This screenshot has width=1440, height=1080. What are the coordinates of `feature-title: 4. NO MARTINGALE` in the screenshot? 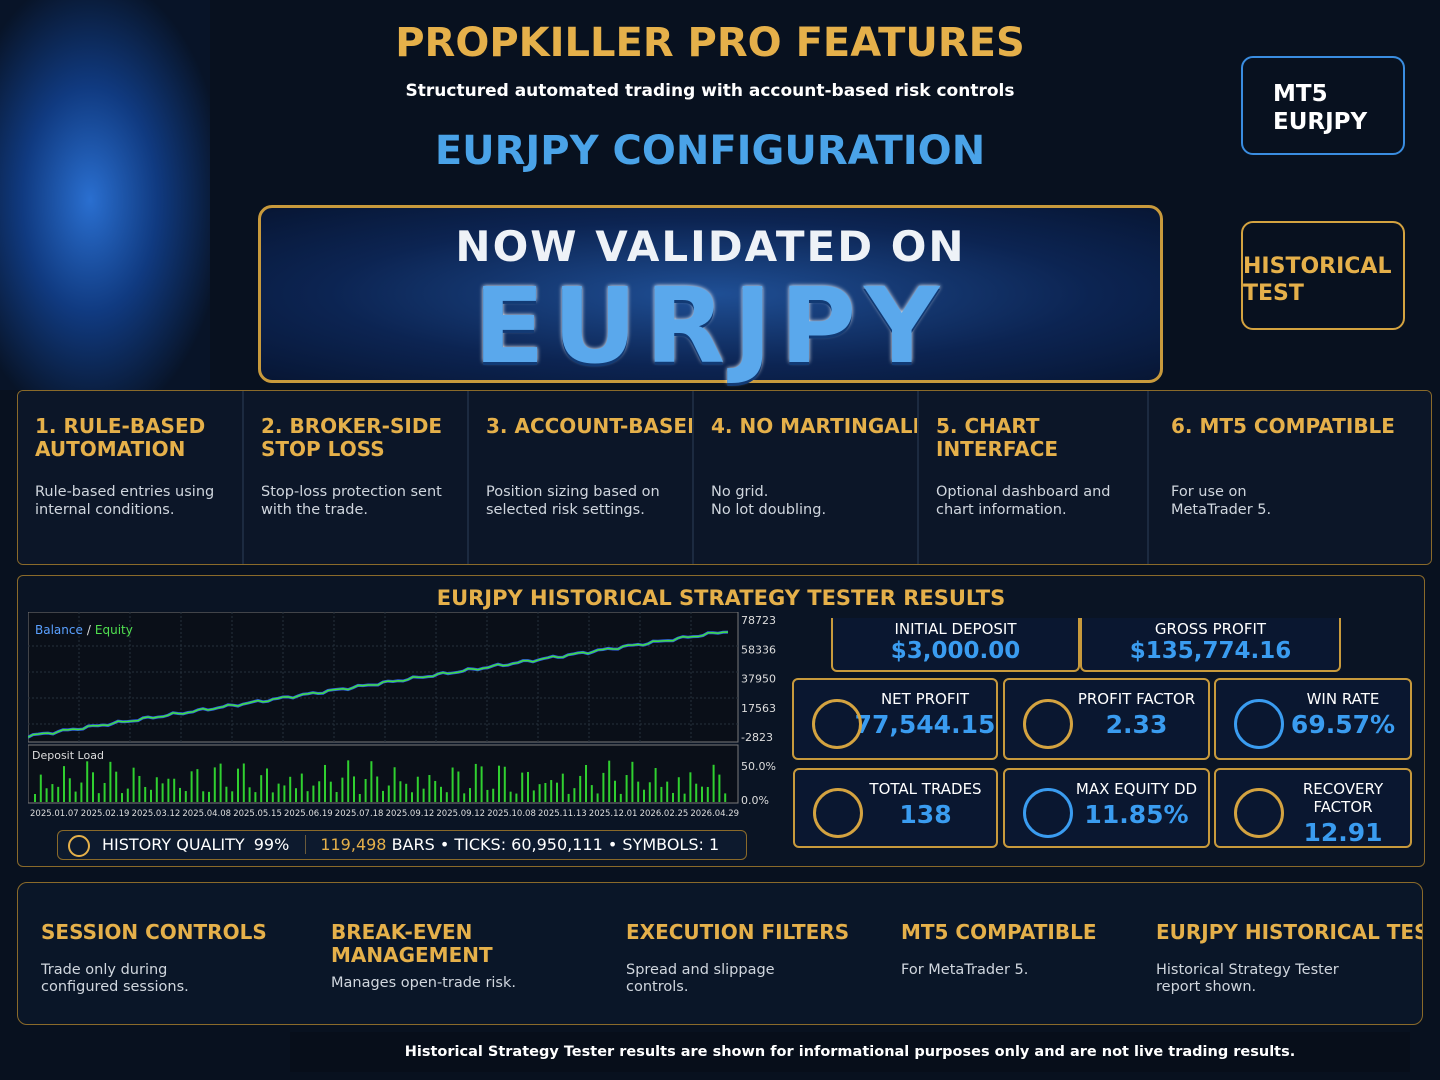 It's located at (815, 426).